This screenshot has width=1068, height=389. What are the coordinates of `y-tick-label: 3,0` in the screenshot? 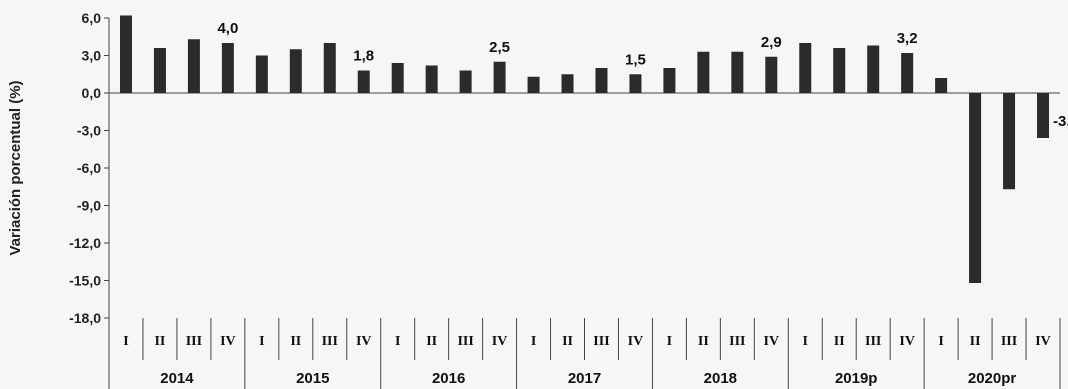 It's located at (92, 56).